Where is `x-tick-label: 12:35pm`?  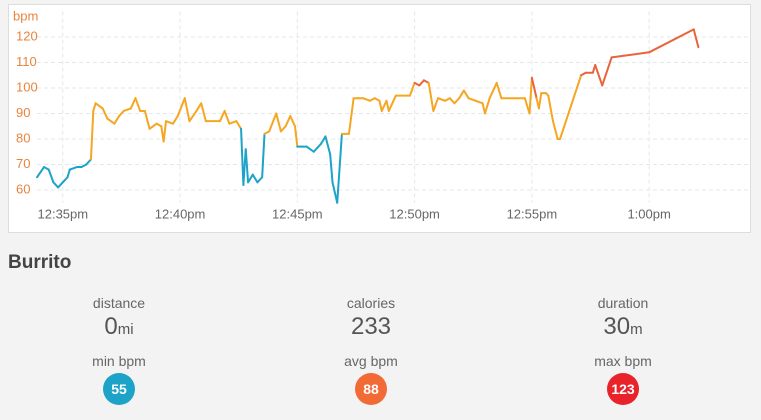
x-tick-label: 12:35pm is located at coordinates (63, 213).